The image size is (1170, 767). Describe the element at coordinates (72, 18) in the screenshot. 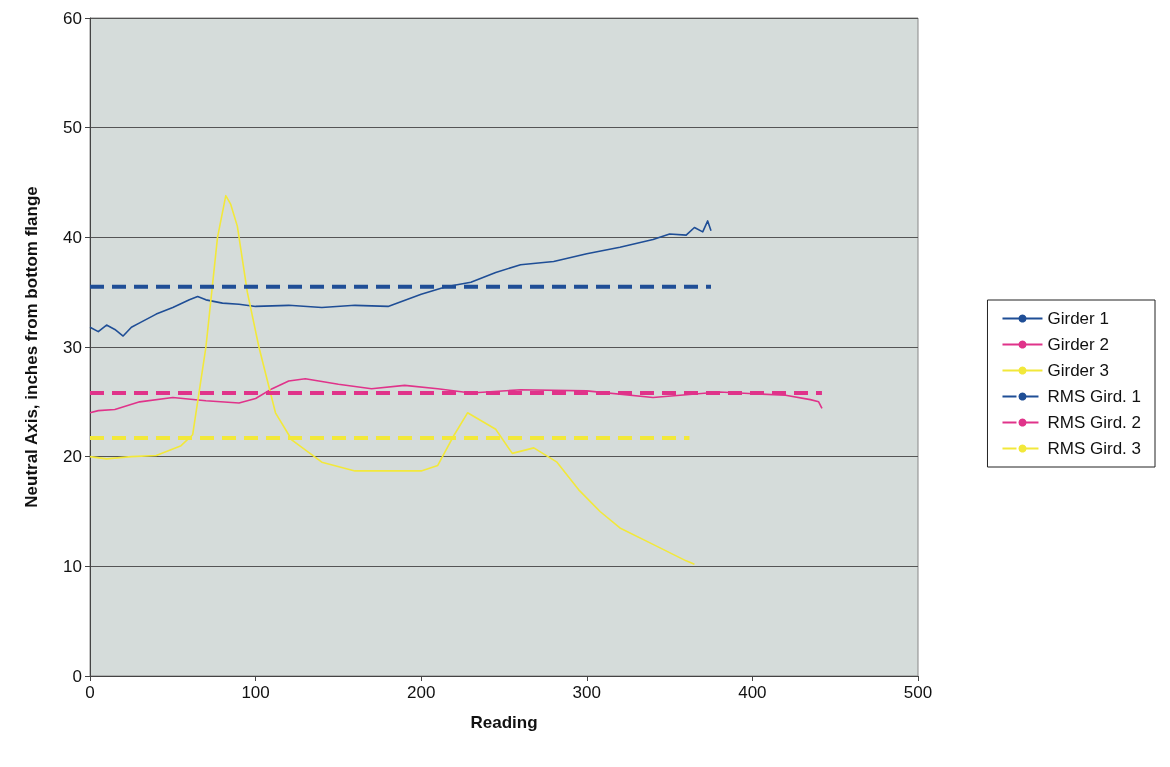

I see `y-tick-label: 60` at that location.